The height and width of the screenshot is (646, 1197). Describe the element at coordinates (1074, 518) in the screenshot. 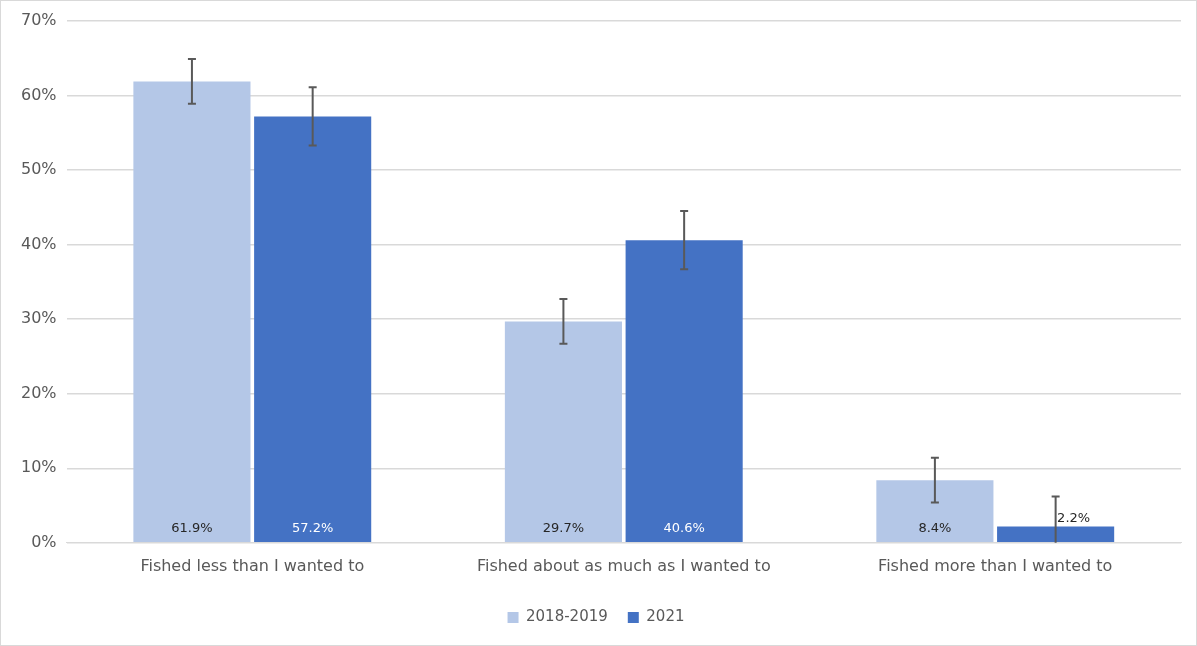

I see `data-label: 2.2%` at that location.